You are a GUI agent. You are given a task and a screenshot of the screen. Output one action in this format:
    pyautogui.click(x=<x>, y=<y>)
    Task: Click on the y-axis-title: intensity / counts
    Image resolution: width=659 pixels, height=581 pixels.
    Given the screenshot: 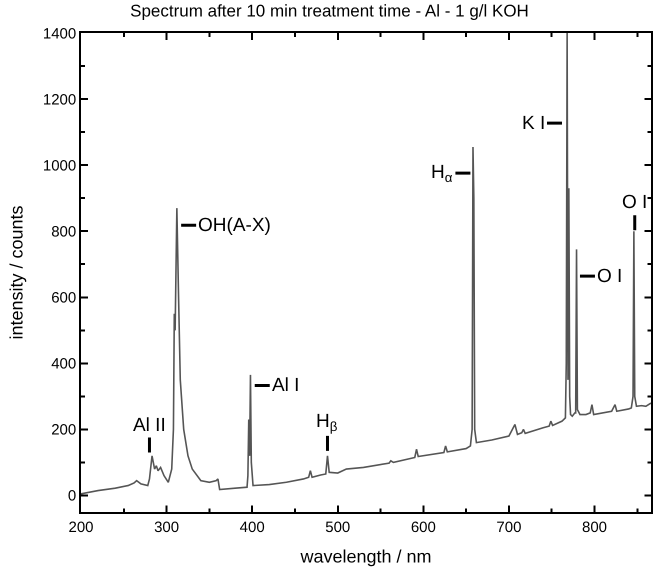 What is the action you would take?
    pyautogui.click(x=16, y=272)
    